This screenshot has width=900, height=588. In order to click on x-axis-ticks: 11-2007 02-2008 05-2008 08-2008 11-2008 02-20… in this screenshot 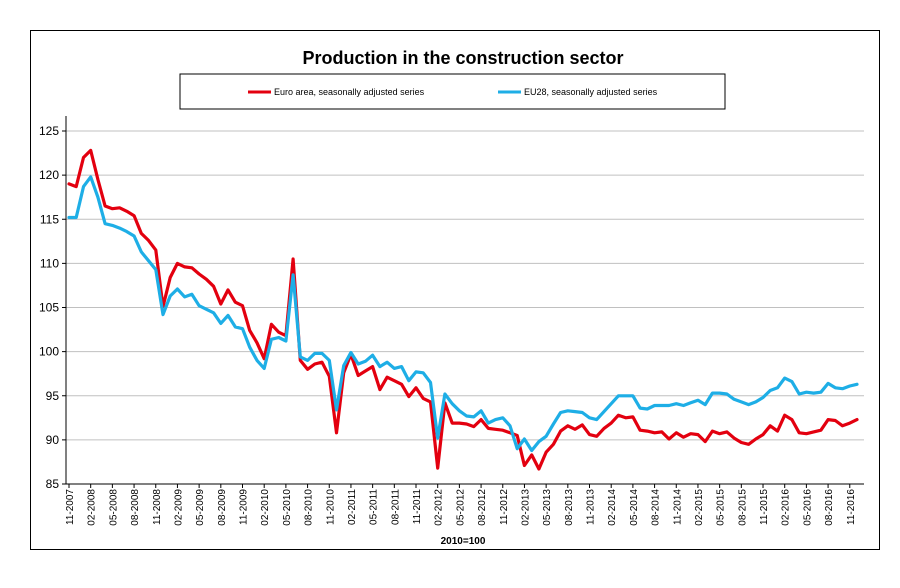, I will do `click(461, 505)`.